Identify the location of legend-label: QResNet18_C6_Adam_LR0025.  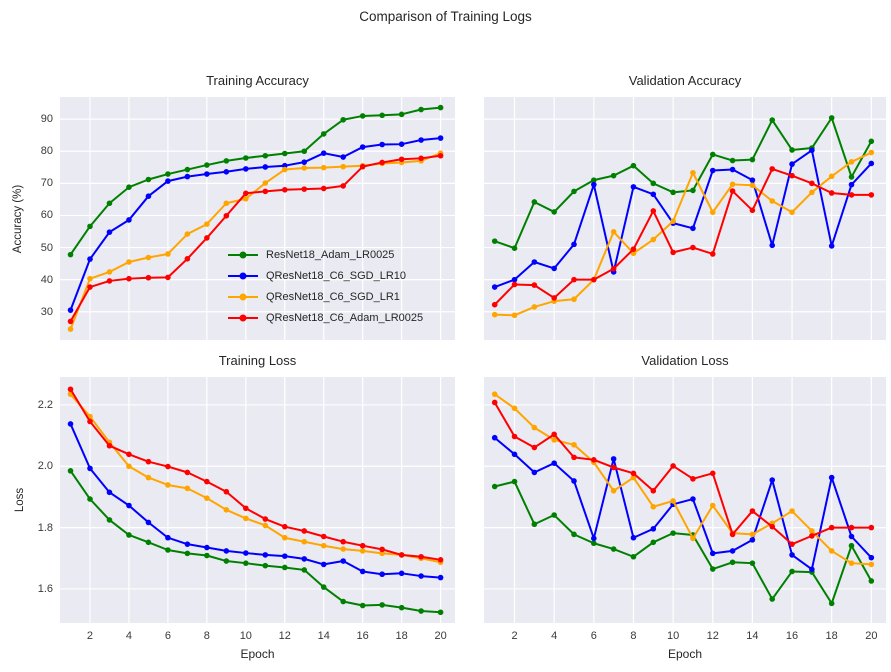
(345, 317).